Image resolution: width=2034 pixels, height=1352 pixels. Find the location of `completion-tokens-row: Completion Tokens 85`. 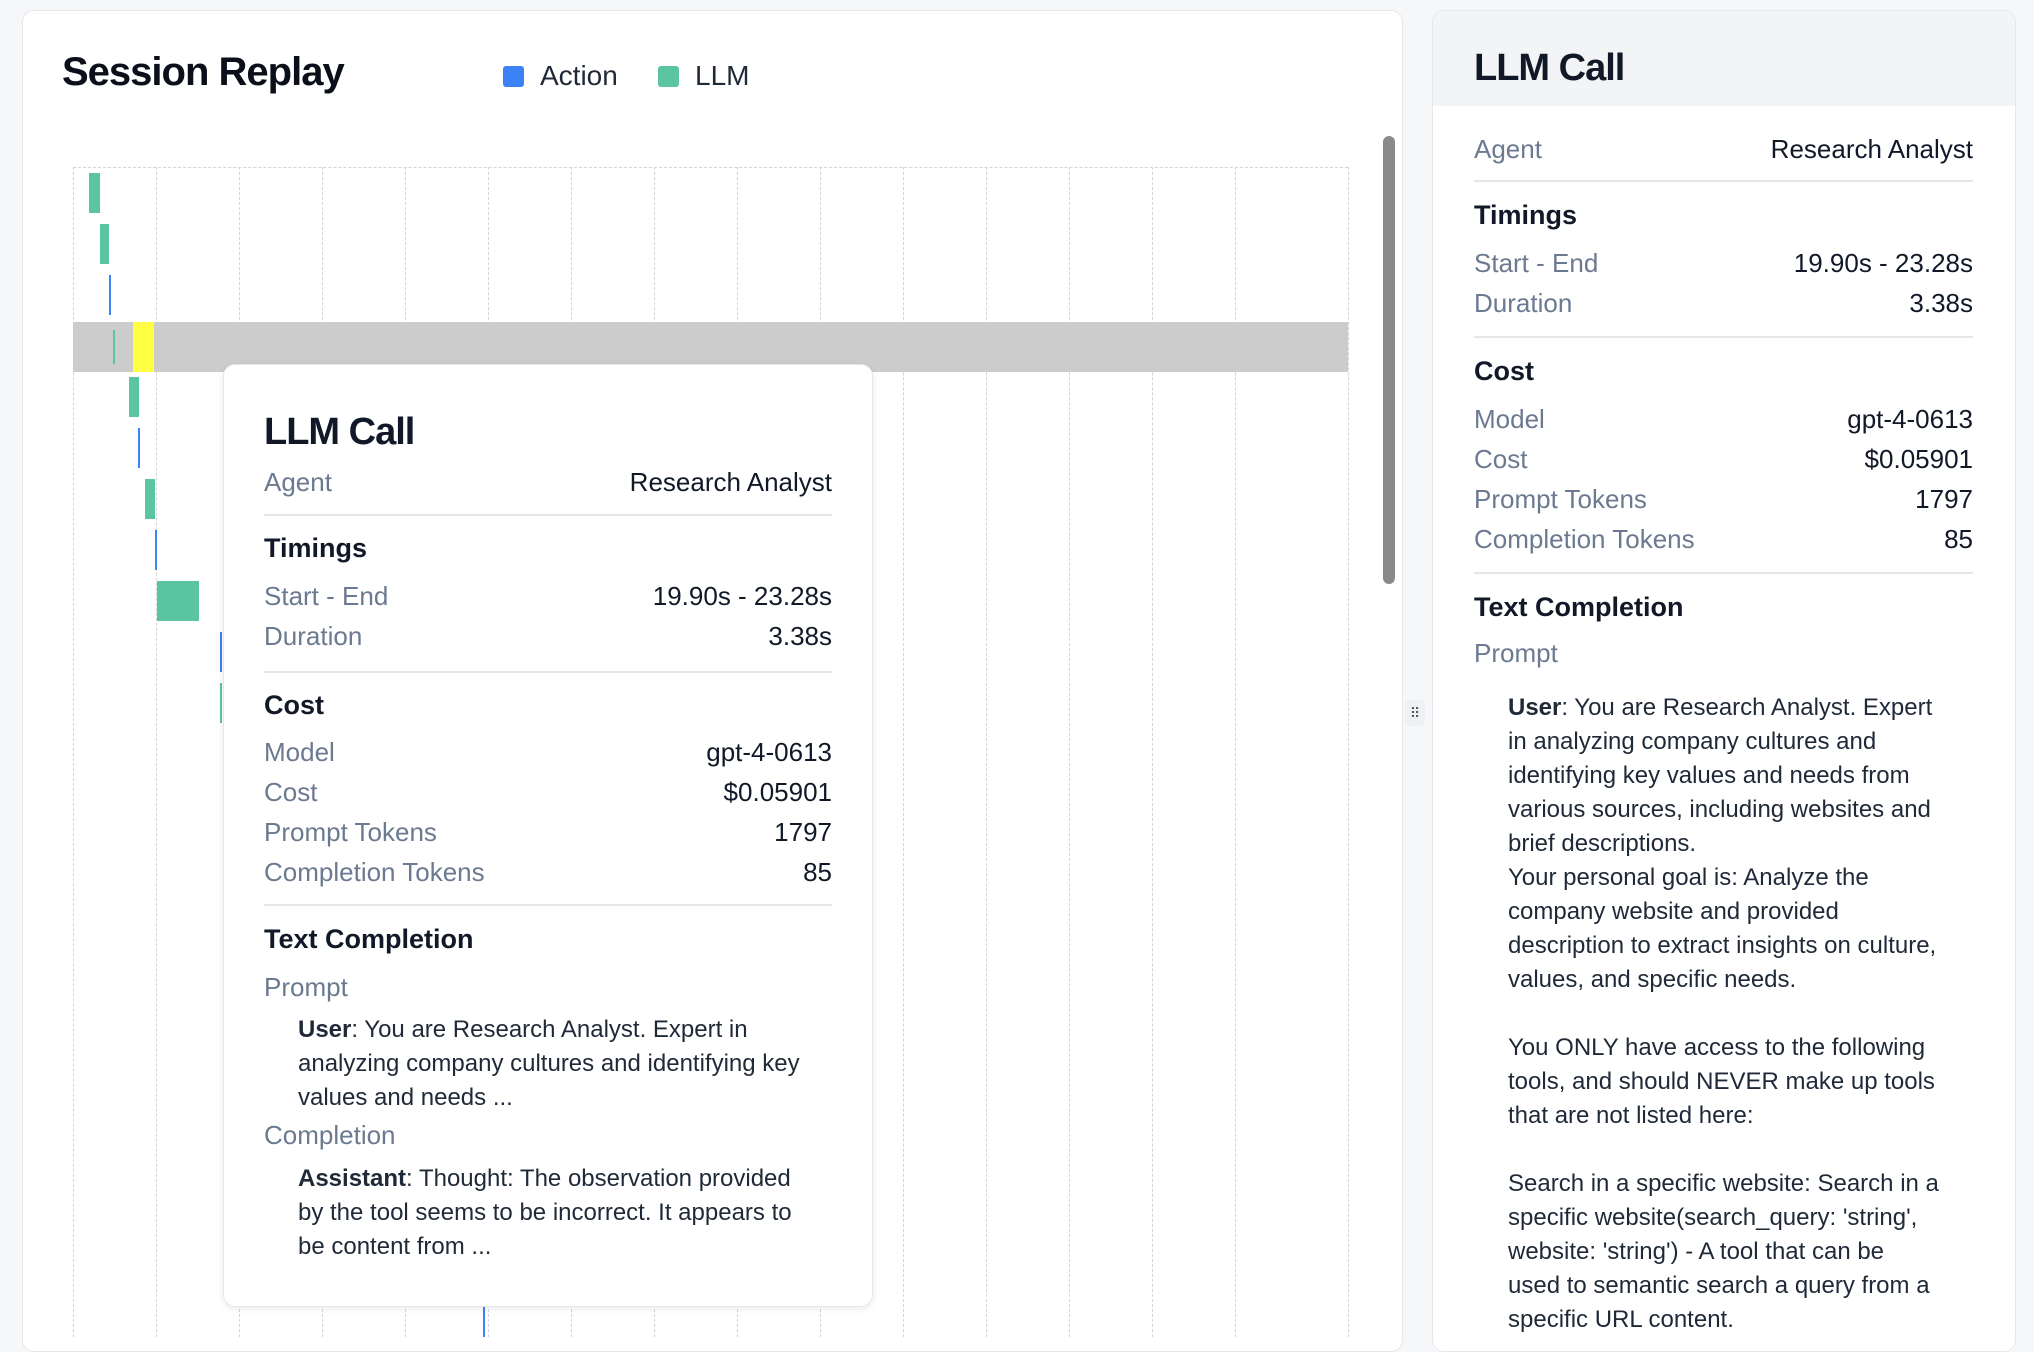

completion-tokens-row: Completion Tokens 85 is located at coordinates (1723, 539).